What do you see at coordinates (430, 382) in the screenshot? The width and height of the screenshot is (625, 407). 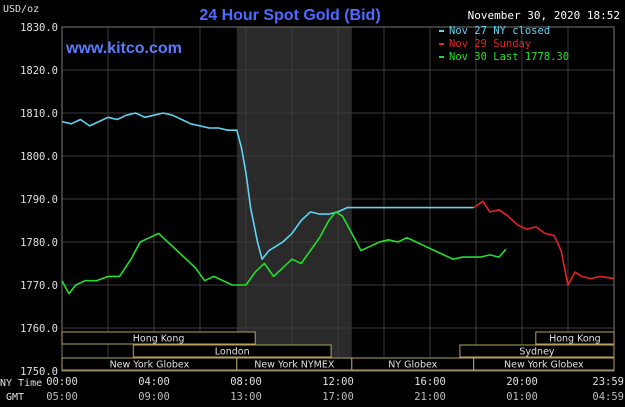 I see `x-tick-label-ny: 16:00` at bounding box center [430, 382].